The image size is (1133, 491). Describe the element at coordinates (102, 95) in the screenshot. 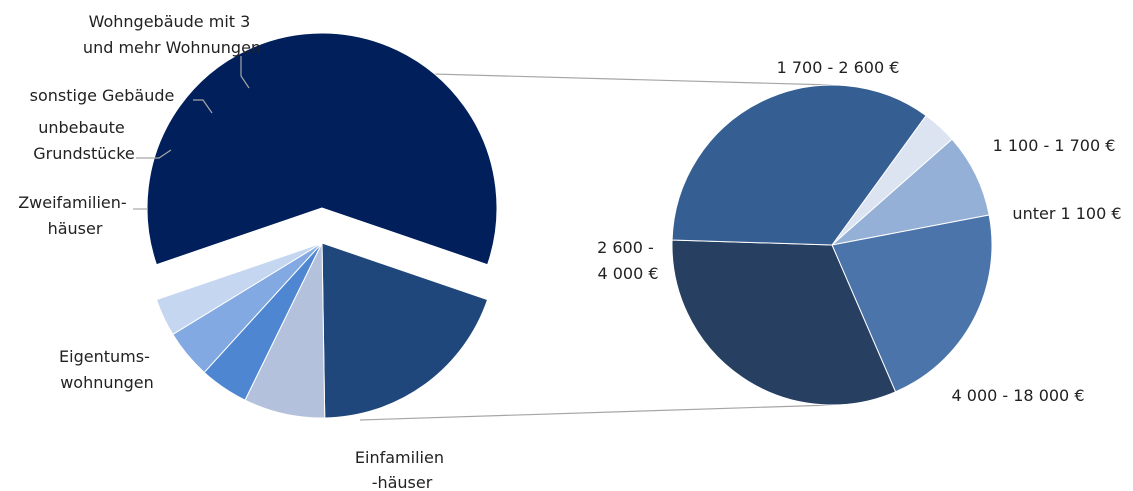

I see `label-sonstige-gebaeude: sonstige Gebäude` at that location.